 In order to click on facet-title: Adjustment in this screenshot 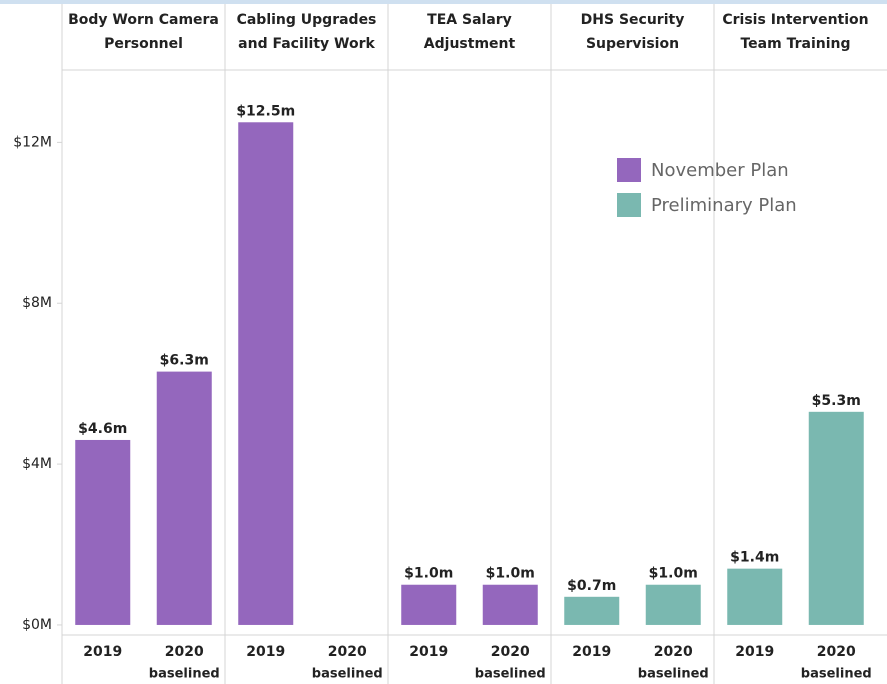, I will do `click(470, 44)`.